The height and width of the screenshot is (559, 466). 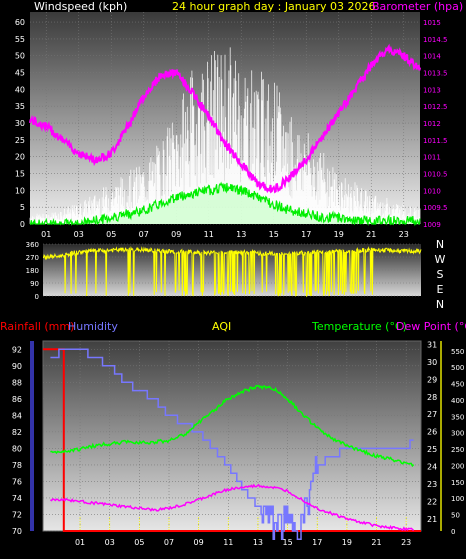 I want to click on temperature-tick-label: 30, so click(x=432, y=362).